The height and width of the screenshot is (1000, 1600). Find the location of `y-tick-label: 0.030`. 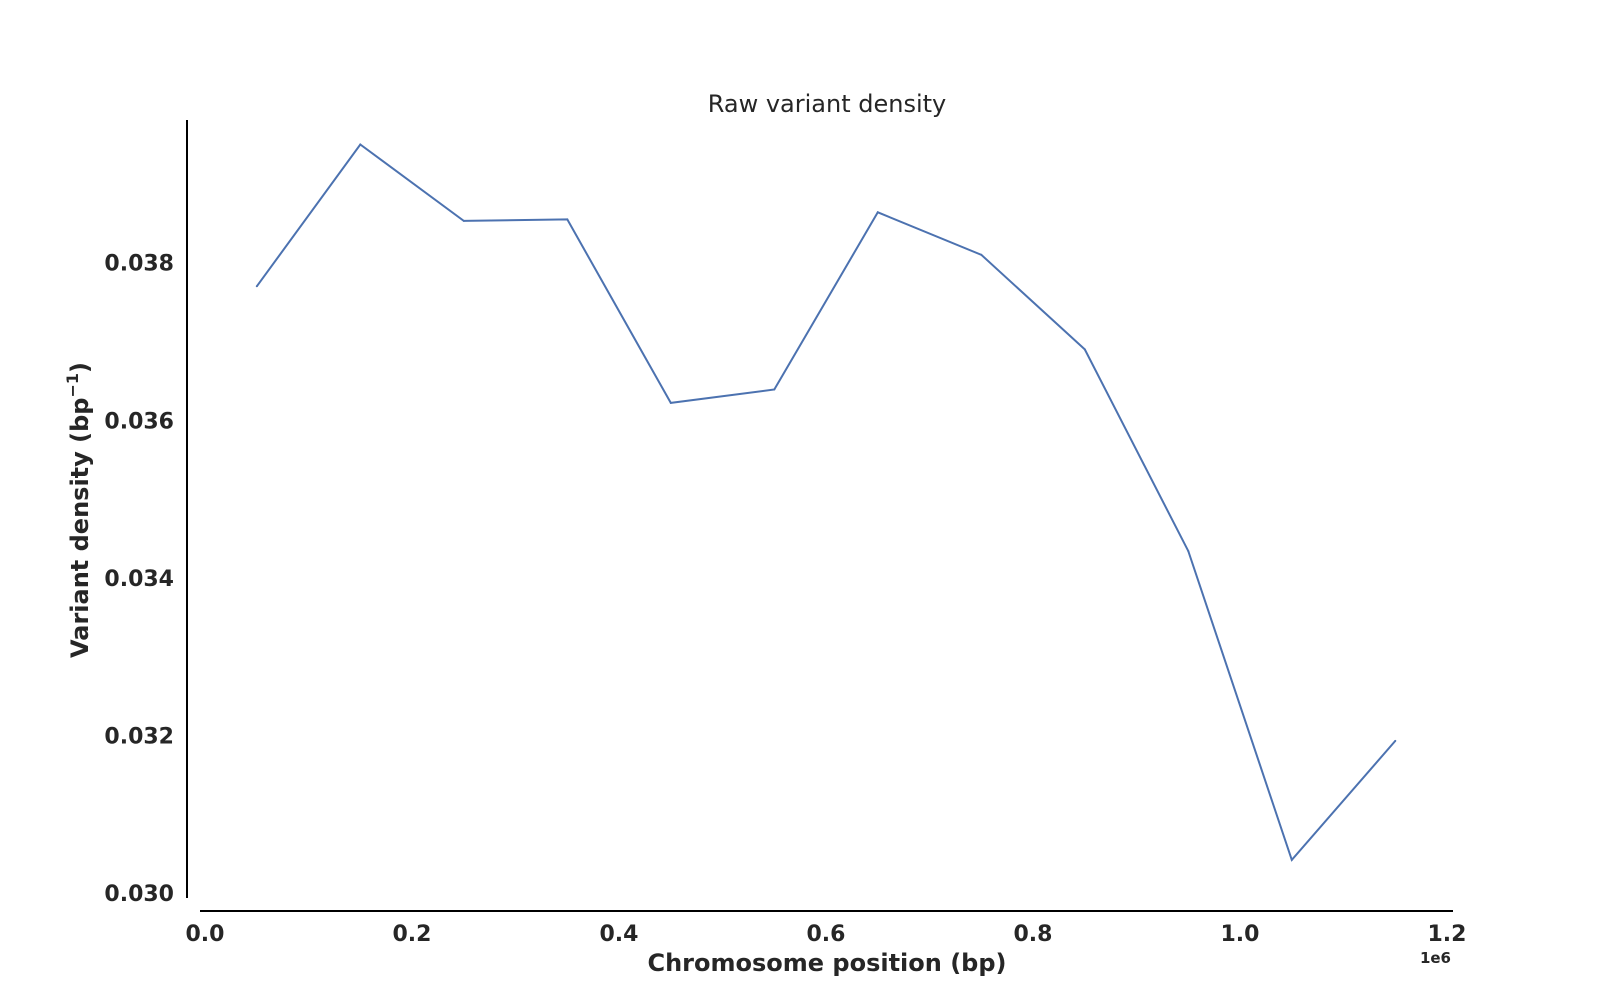

y-tick-label: 0.030 is located at coordinates (139, 894).